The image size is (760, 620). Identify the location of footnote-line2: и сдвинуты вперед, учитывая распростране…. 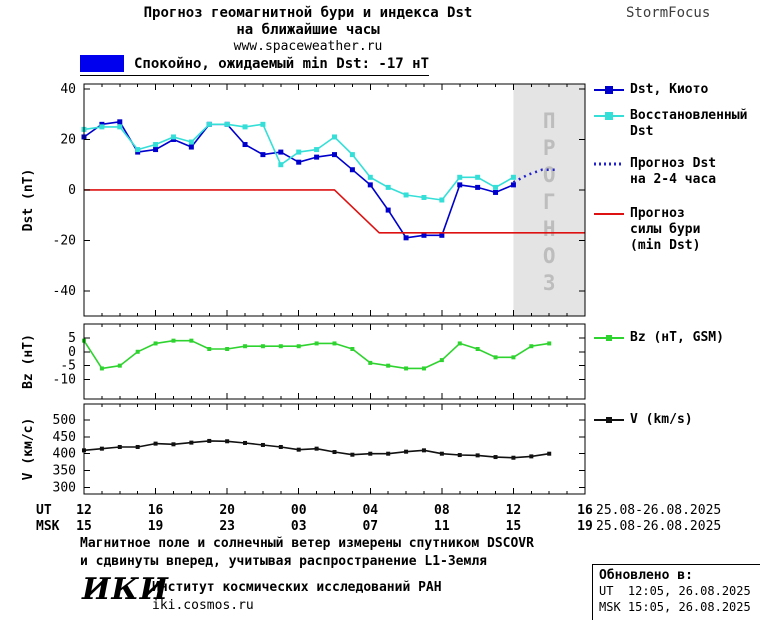
(283, 561).